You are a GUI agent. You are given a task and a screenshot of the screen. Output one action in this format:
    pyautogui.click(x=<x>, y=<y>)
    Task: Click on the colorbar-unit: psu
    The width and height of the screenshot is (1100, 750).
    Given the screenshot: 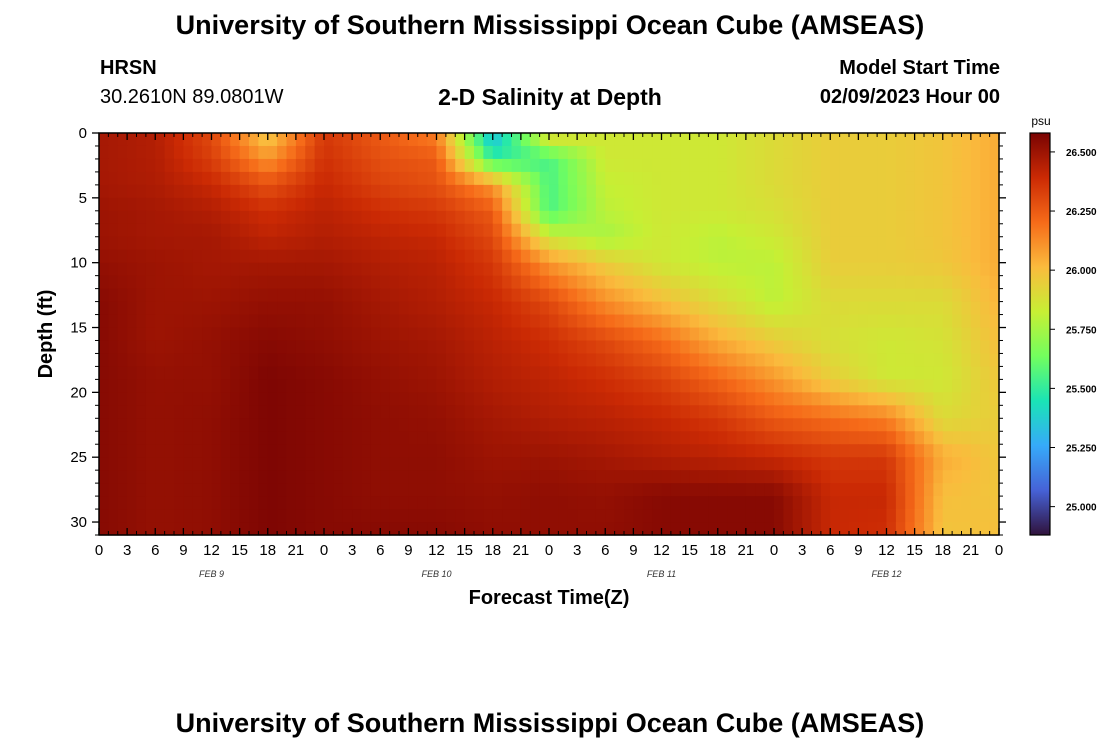 What is the action you would take?
    pyautogui.click(x=1040, y=121)
    